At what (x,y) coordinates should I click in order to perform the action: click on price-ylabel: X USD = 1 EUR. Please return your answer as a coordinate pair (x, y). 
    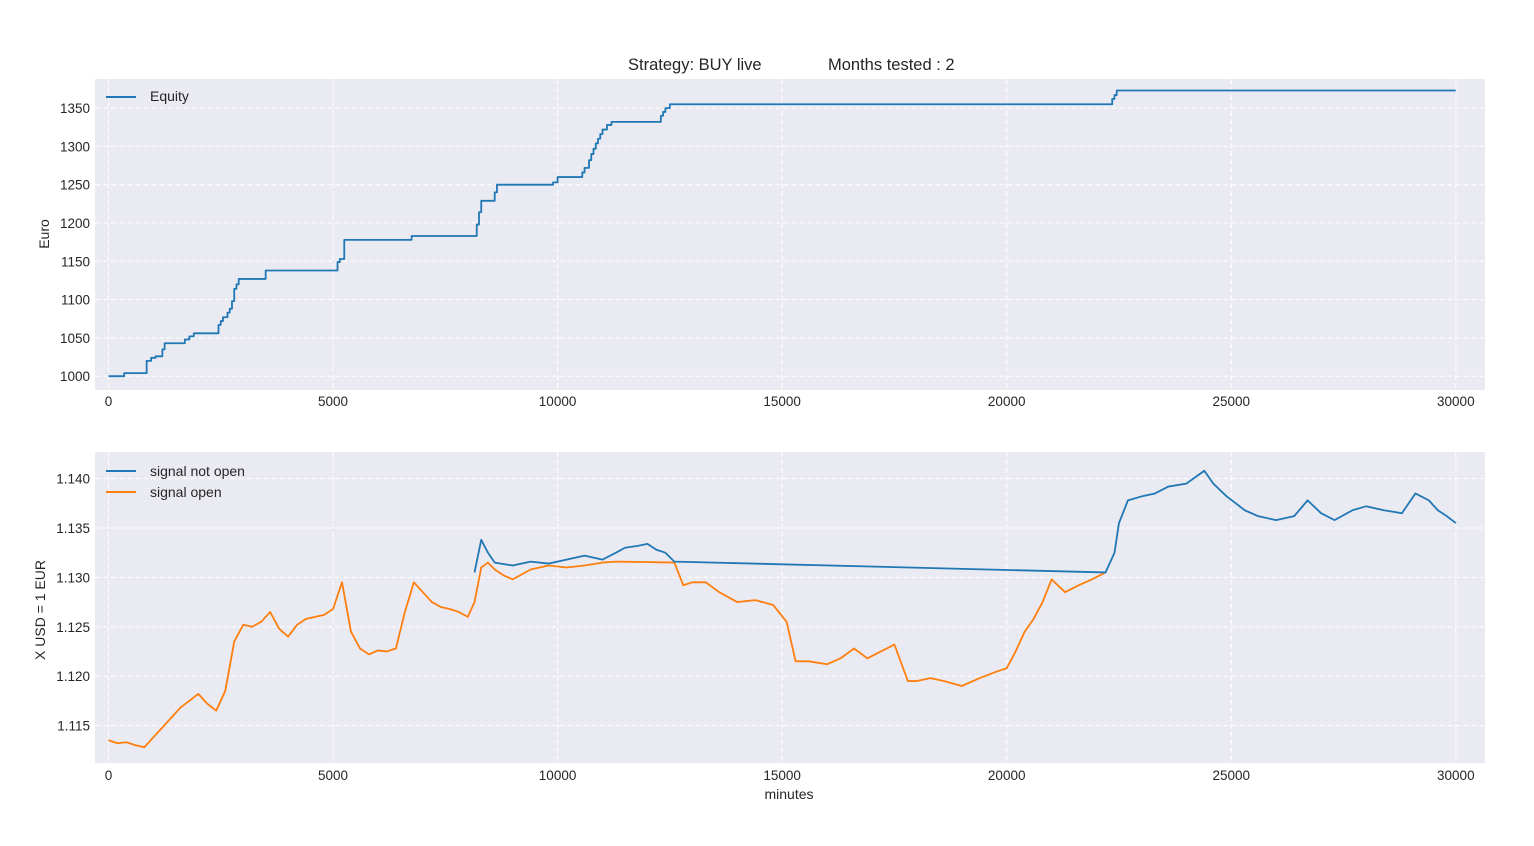
    Looking at the image, I should click on (40, 610).